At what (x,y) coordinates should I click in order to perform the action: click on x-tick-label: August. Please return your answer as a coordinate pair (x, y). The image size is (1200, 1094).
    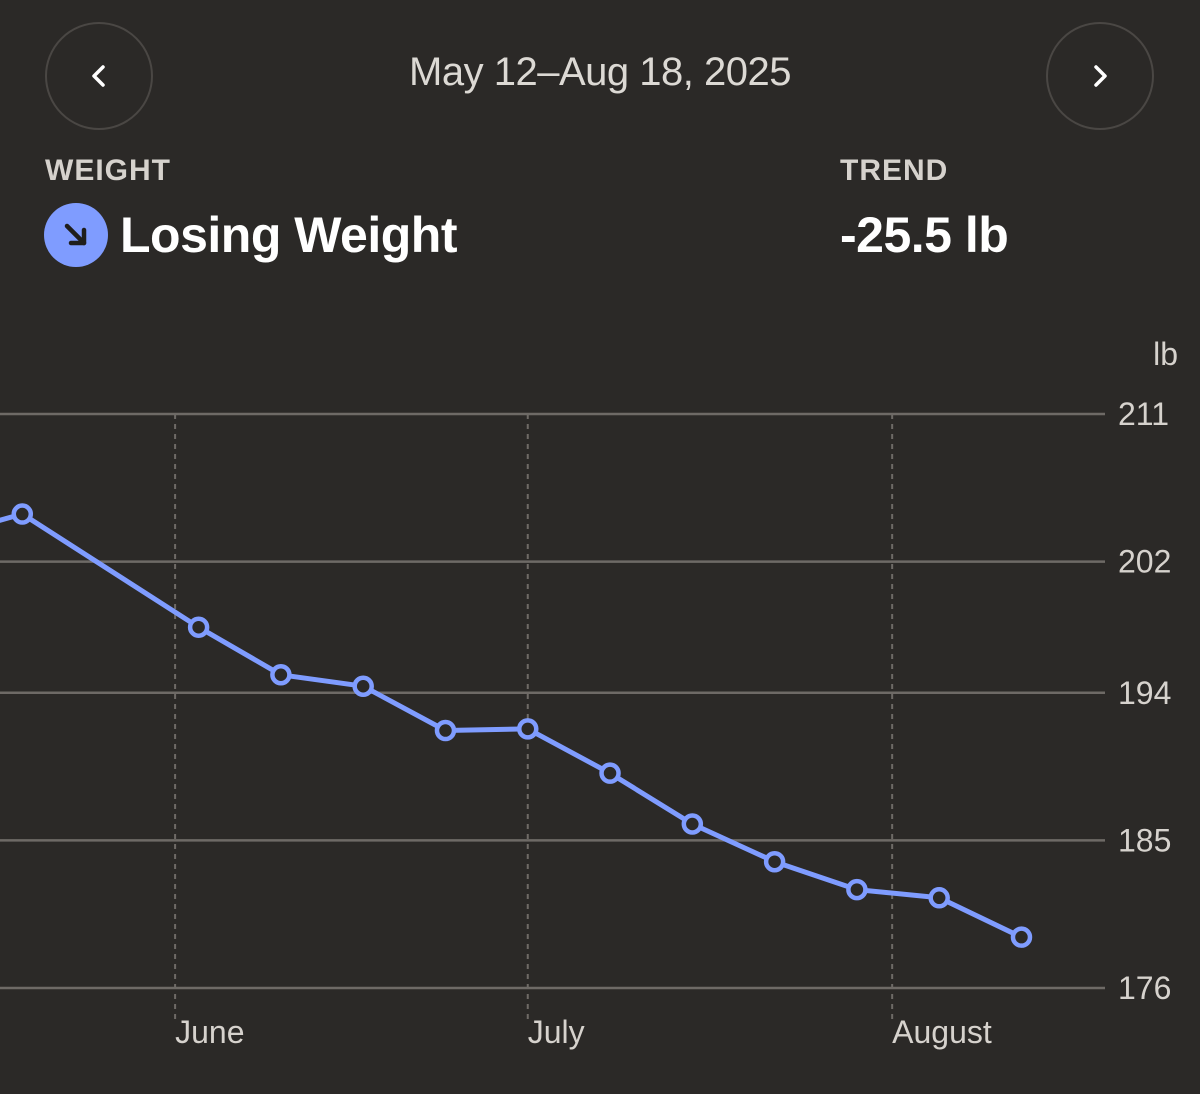
    Looking at the image, I should click on (942, 1032).